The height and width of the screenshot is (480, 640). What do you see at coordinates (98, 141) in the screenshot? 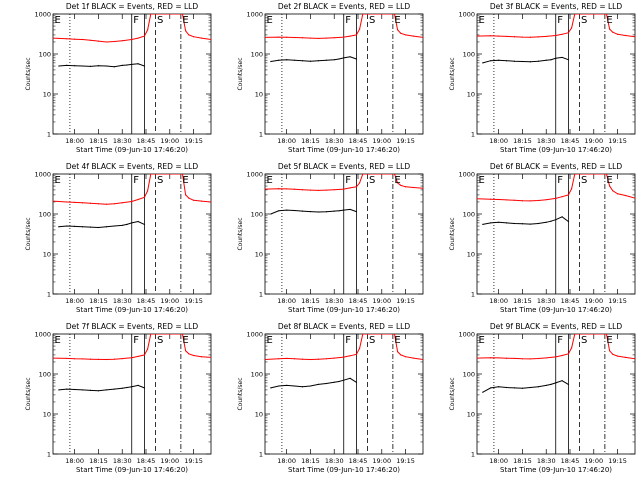
I see `x-tick-label: 18:15` at bounding box center [98, 141].